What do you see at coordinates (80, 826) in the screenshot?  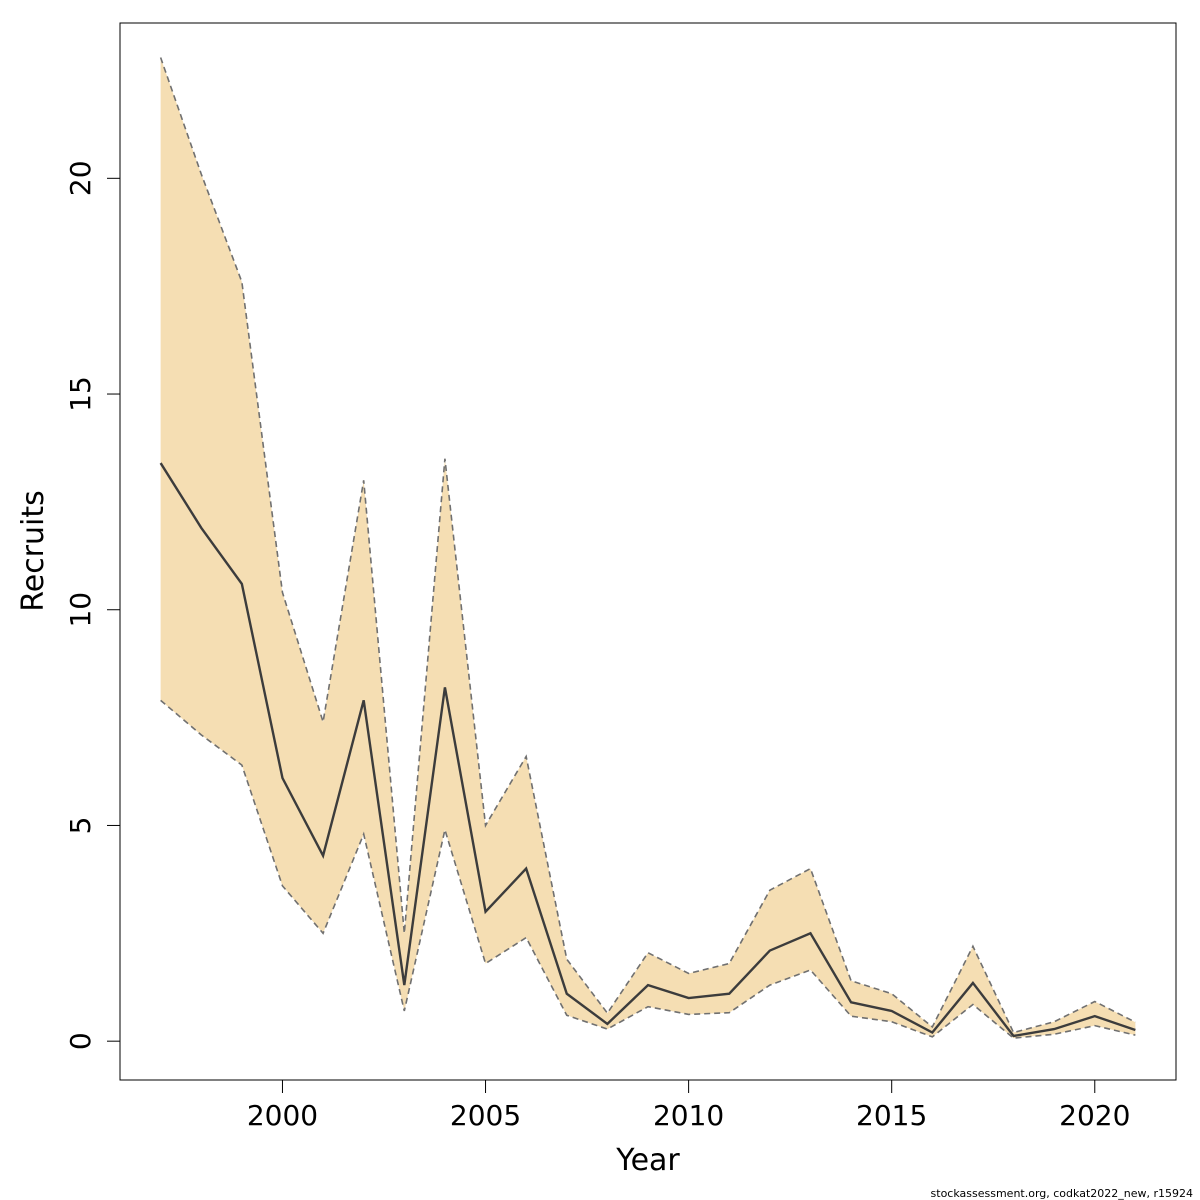 I see `y-tick-label: 5` at bounding box center [80, 826].